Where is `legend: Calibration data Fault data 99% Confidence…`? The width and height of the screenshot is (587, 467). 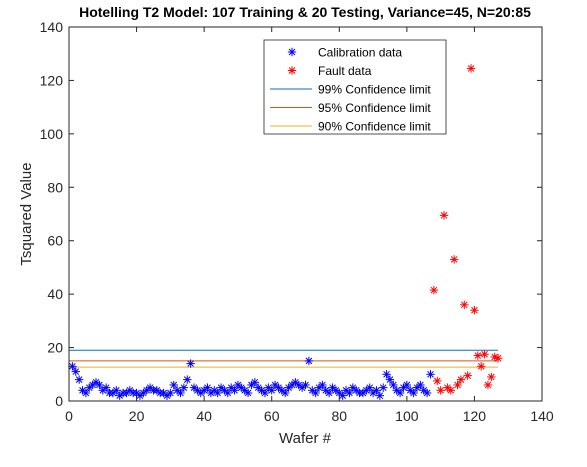 legend: Calibration data Fault data 99% Confidence… is located at coordinates (355, 87).